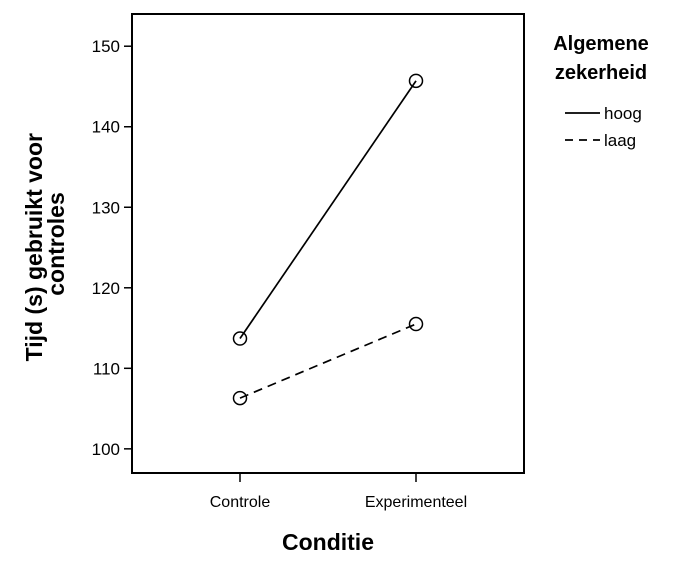 The width and height of the screenshot is (676, 562). Describe the element at coordinates (328, 361) in the screenshot. I see `series-line-laag` at that location.